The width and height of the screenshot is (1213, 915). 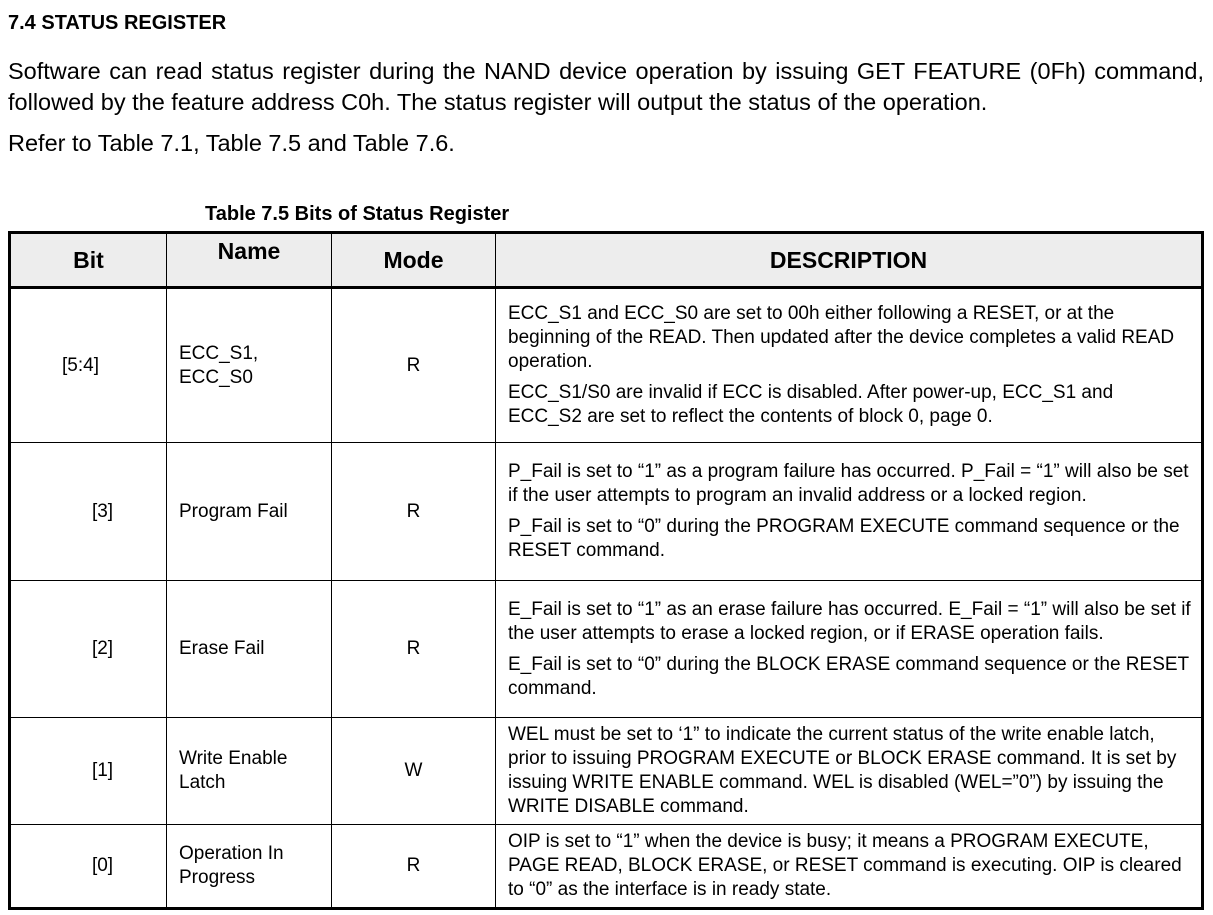 What do you see at coordinates (88, 866) in the screenshot?
I see `bit-cell: [0]` at bounding box center [88, 866].